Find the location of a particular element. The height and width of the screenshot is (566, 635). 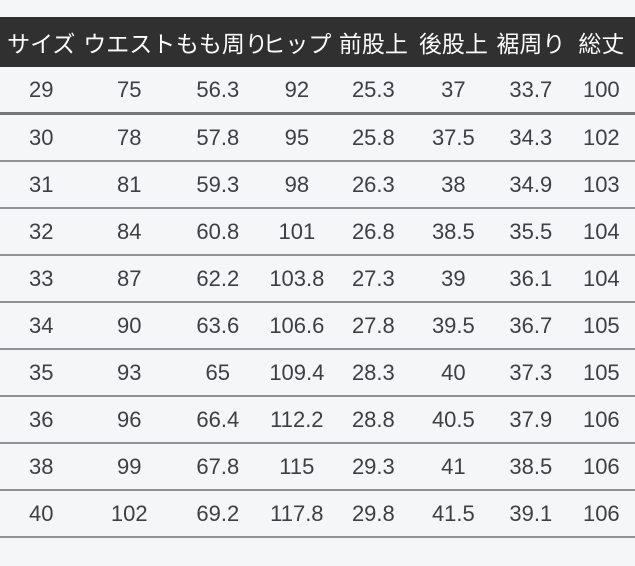

table-cell: 65 is located at coordinates (217, 373).